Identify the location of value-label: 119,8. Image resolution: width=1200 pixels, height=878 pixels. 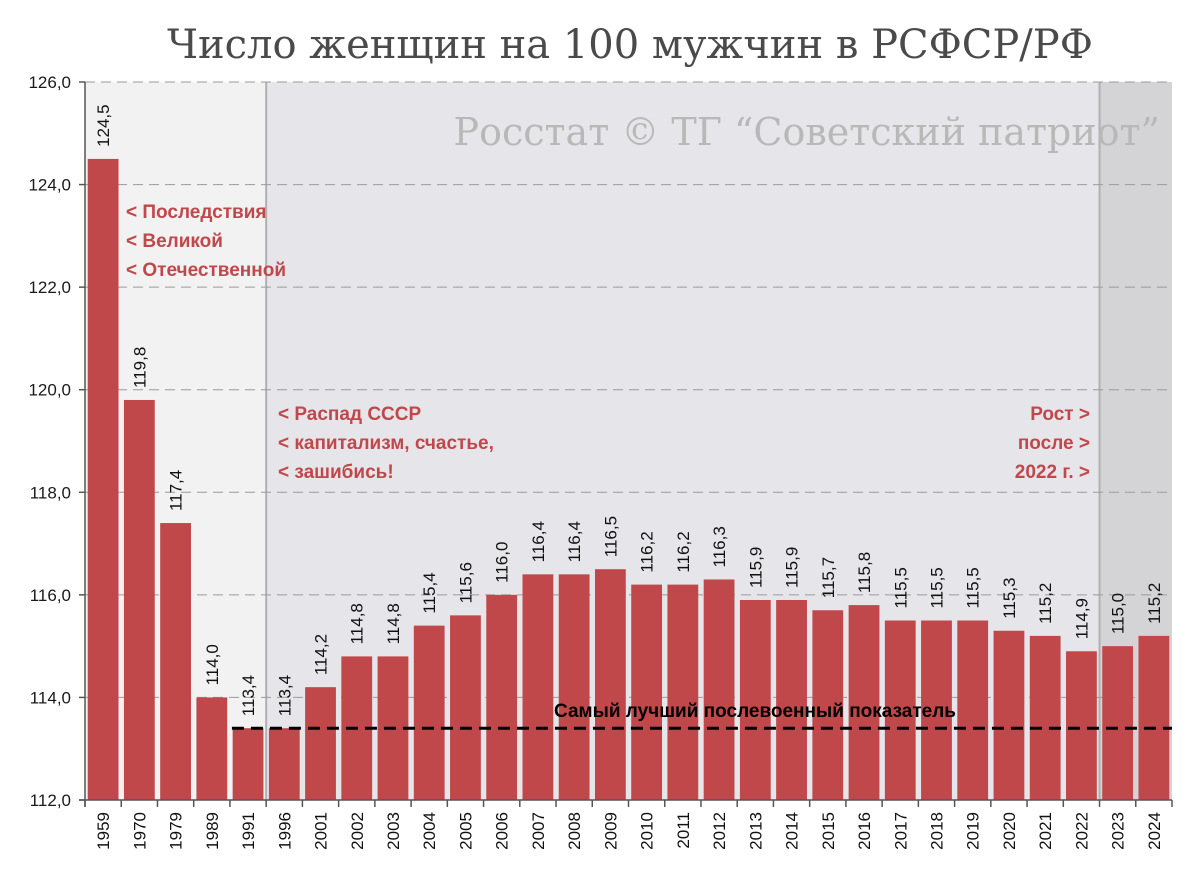
(139, 367).